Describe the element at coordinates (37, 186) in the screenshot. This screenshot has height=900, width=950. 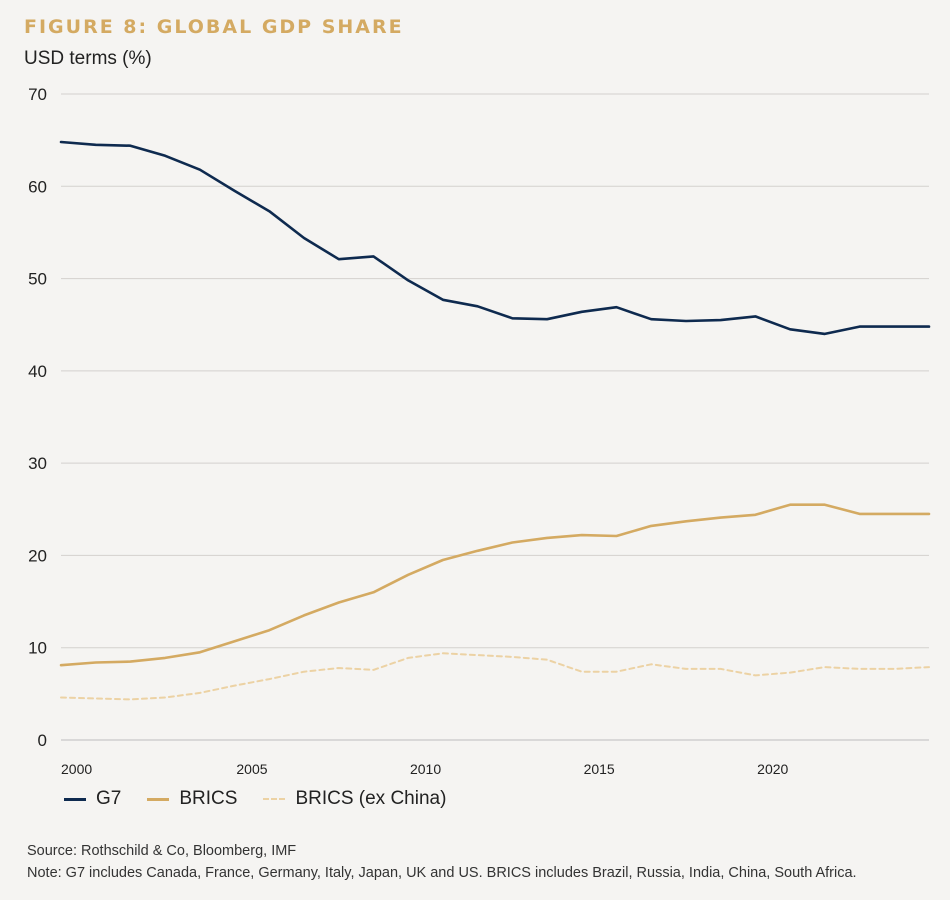
I see `y-tick-label-60: 60` at that location.